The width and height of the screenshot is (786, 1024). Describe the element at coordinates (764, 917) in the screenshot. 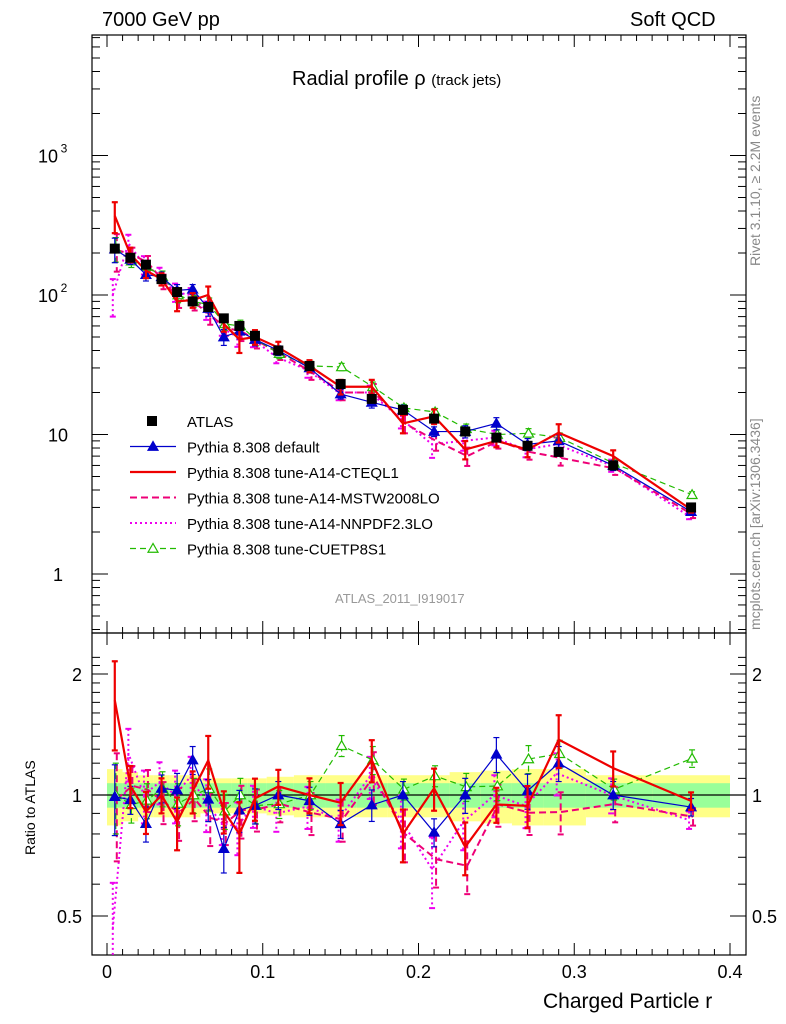

I see `ratio-y-tick-label-right: 0.5` at that location.